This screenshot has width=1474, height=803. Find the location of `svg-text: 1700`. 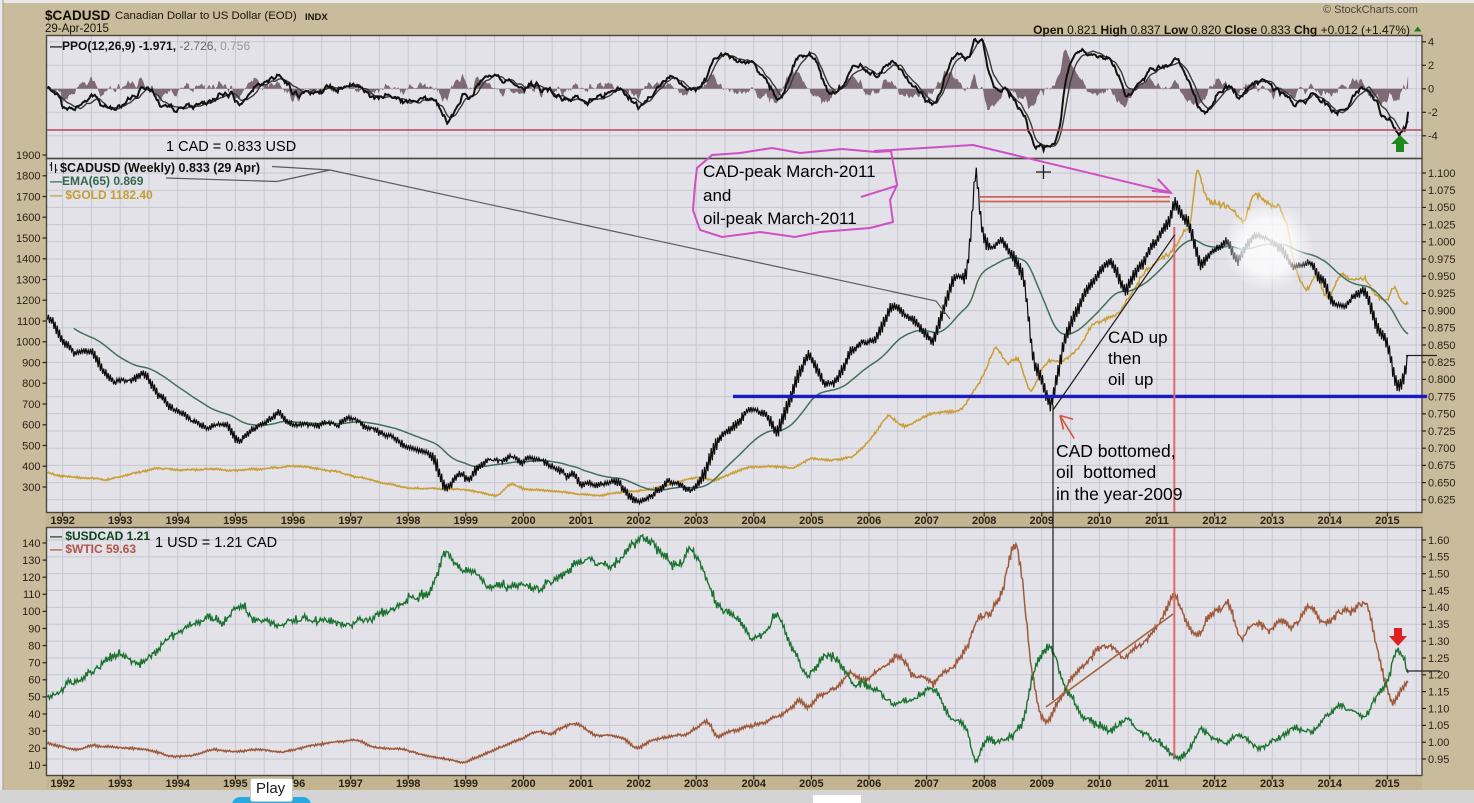

svg-text: 1700 is located at coordinates (28, 197).